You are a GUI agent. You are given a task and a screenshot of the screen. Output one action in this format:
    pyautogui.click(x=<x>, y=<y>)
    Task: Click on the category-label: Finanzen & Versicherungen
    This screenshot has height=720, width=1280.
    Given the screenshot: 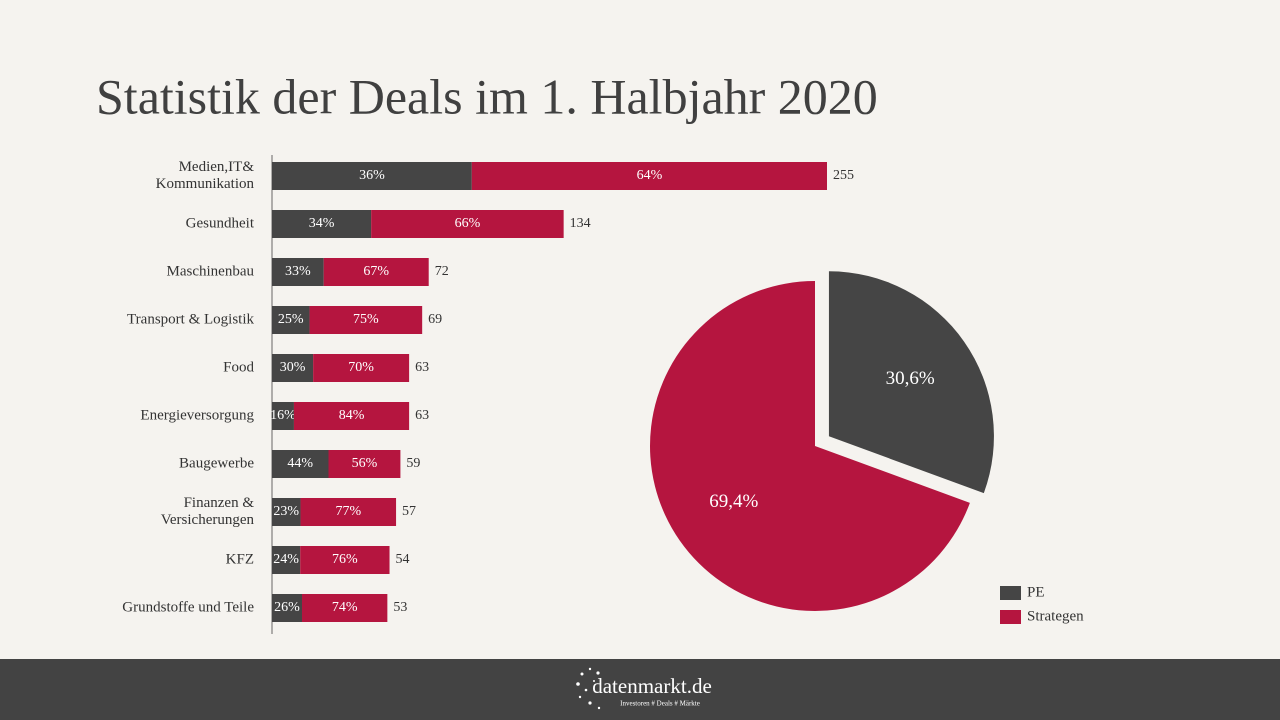 What is the action you would take?
    pyautogui.click(x=207, y=511)
    